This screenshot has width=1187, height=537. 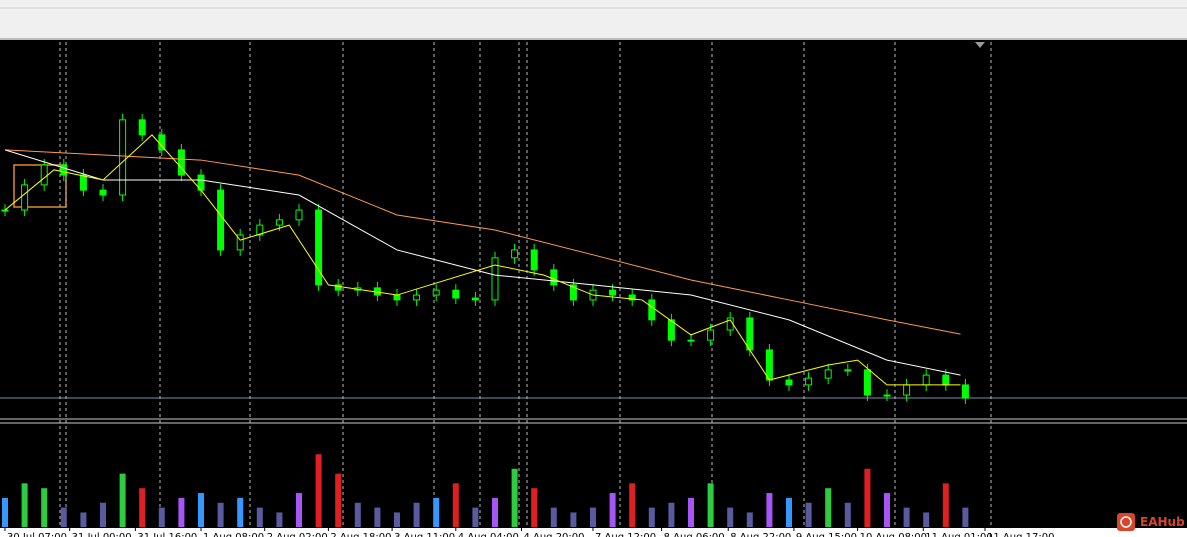 I want to click on x-tick-label: 1 Aug 08:00, so click(x=233, y=534).